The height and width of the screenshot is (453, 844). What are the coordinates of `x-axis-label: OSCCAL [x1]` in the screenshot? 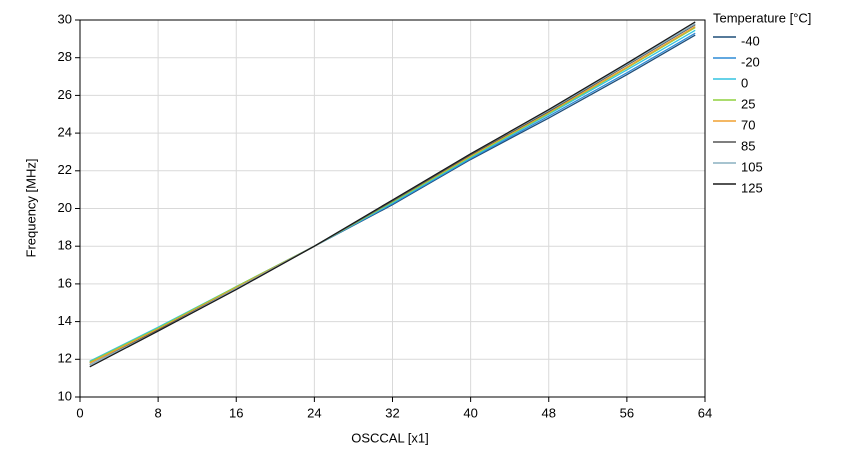 It's located at (390, 437).